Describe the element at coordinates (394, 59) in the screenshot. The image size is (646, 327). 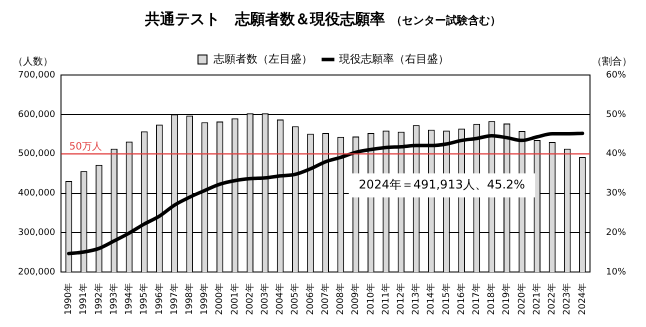
I see `legend-label: 現役志願率（右目盛）` at that location.